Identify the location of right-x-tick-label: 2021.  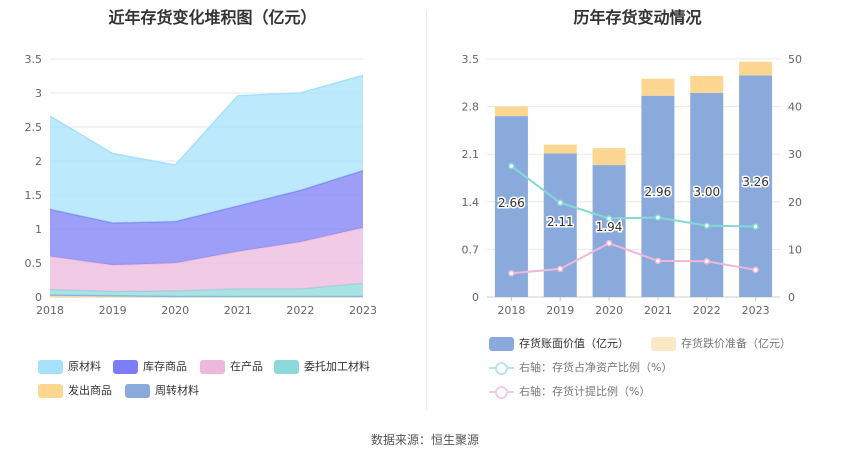
(658, 310).